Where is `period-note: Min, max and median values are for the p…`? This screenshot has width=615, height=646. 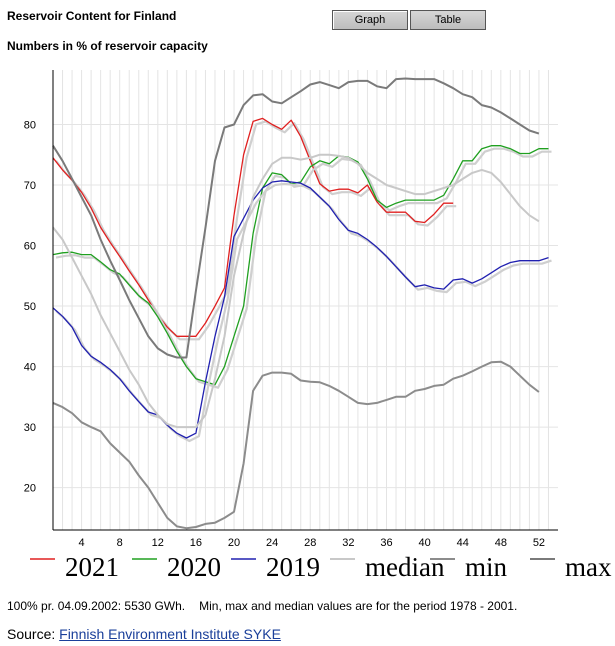 period-note: Min, max and median values are for the p… is located at coordinates (358, 606).